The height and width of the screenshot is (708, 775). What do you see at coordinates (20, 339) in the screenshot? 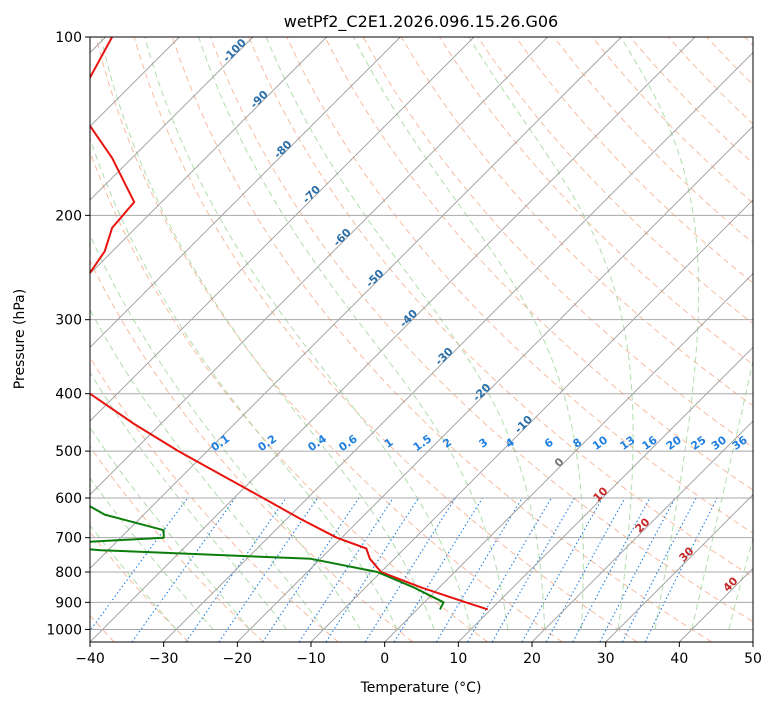
I see `y-axis-label: Pressure (hPa)` at bounding box center [20, 339].